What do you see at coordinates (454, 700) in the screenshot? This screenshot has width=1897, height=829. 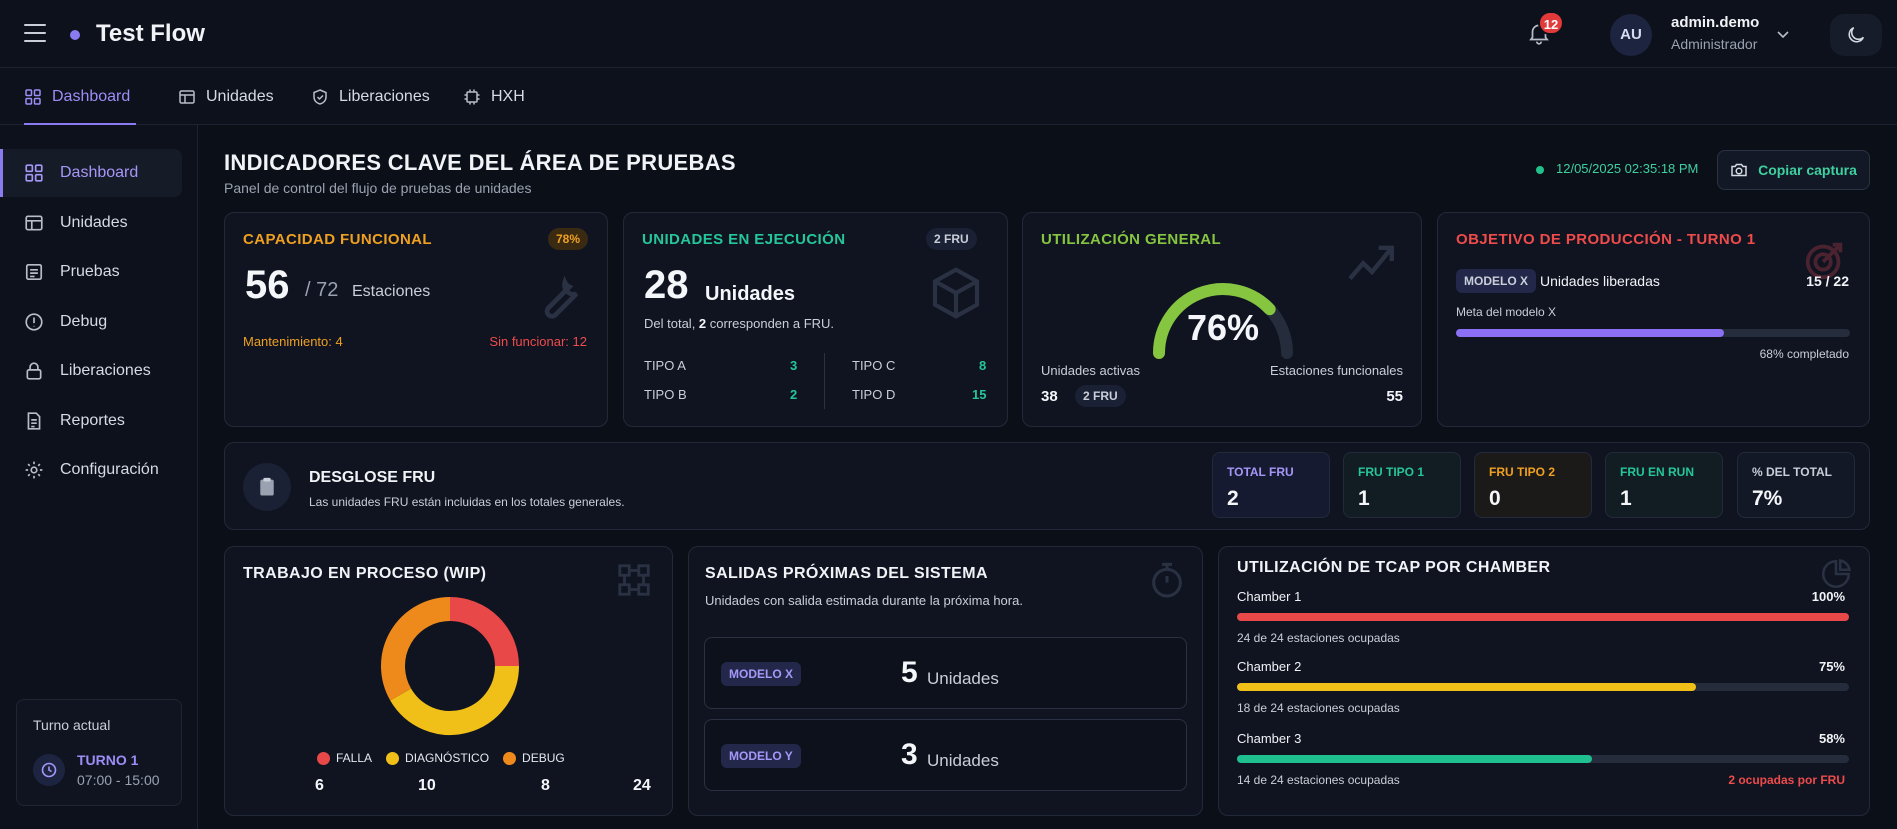 I see `donut-slice-diagnóstico` at bounding box center [454, 700].